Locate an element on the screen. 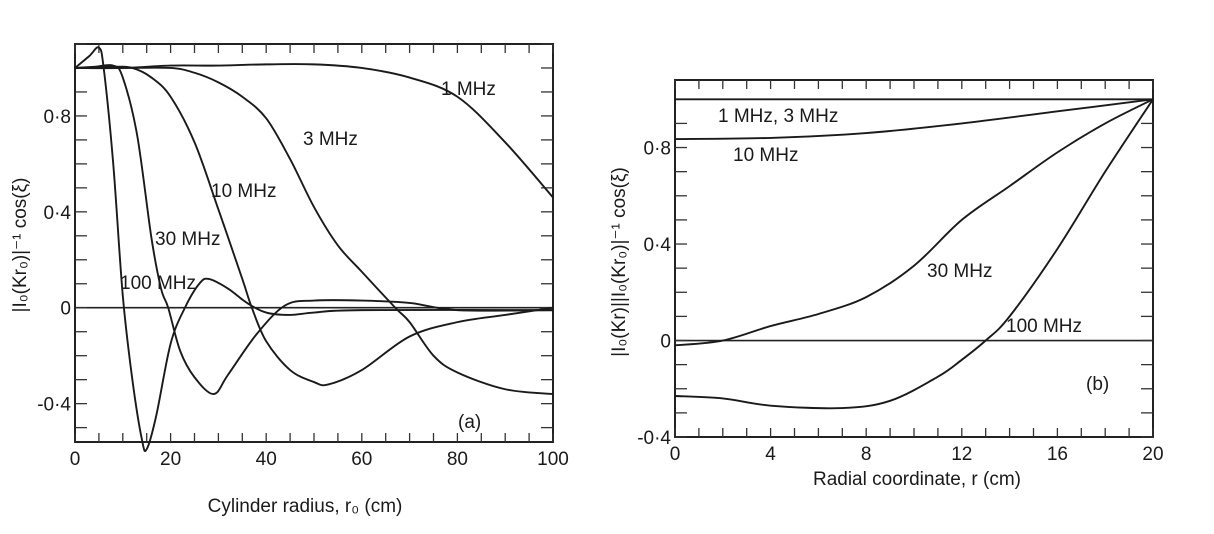  series-label-100mhz: 100 MHz is located at coordinates (158, 283).